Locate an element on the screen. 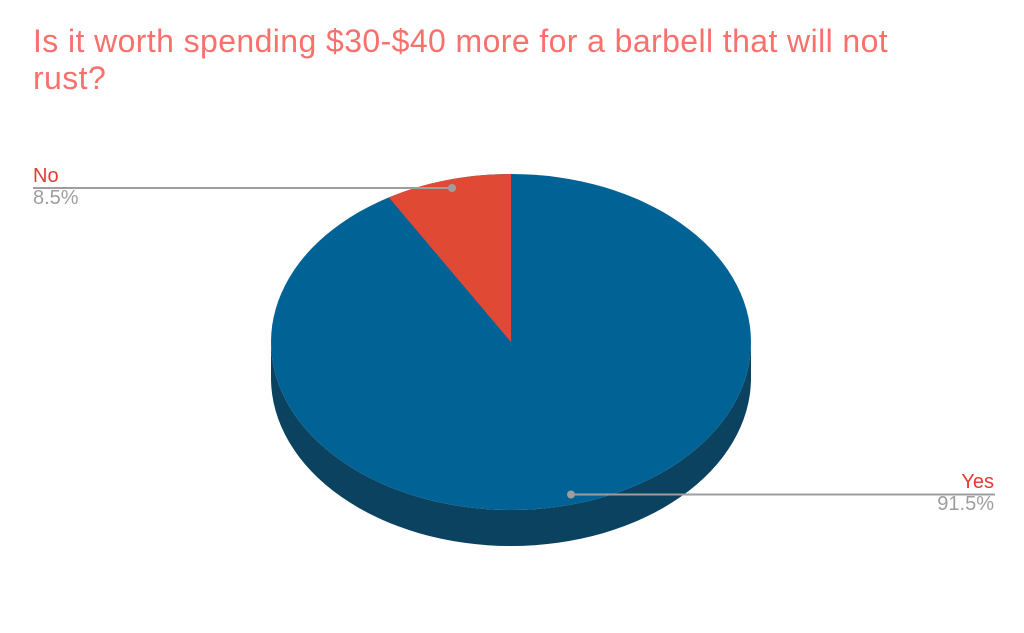 The width and height of the screenshot is (1024, 633). callout-percent-yes: 91.5% is located at coordinates (965, 504).